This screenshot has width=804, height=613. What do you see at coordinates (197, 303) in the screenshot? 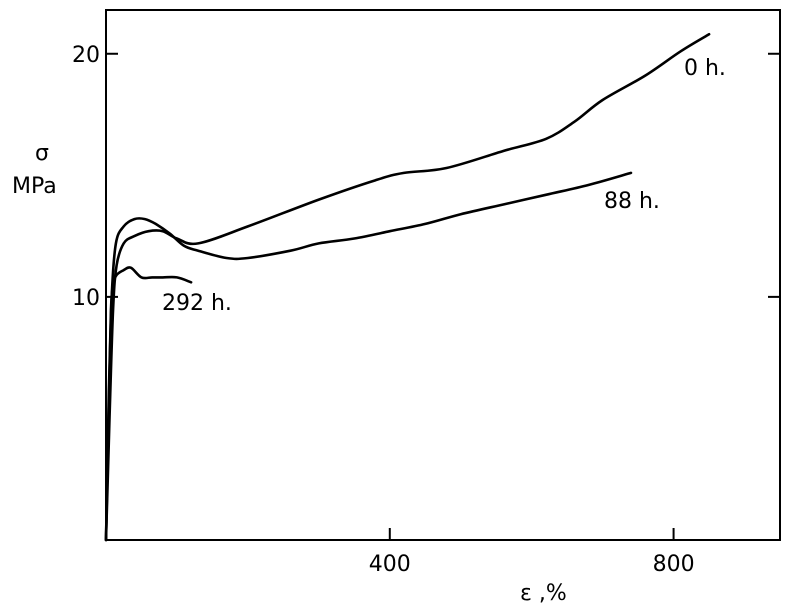
I see `series-label-292h: 292 h.` at bounding box center [197, 303].